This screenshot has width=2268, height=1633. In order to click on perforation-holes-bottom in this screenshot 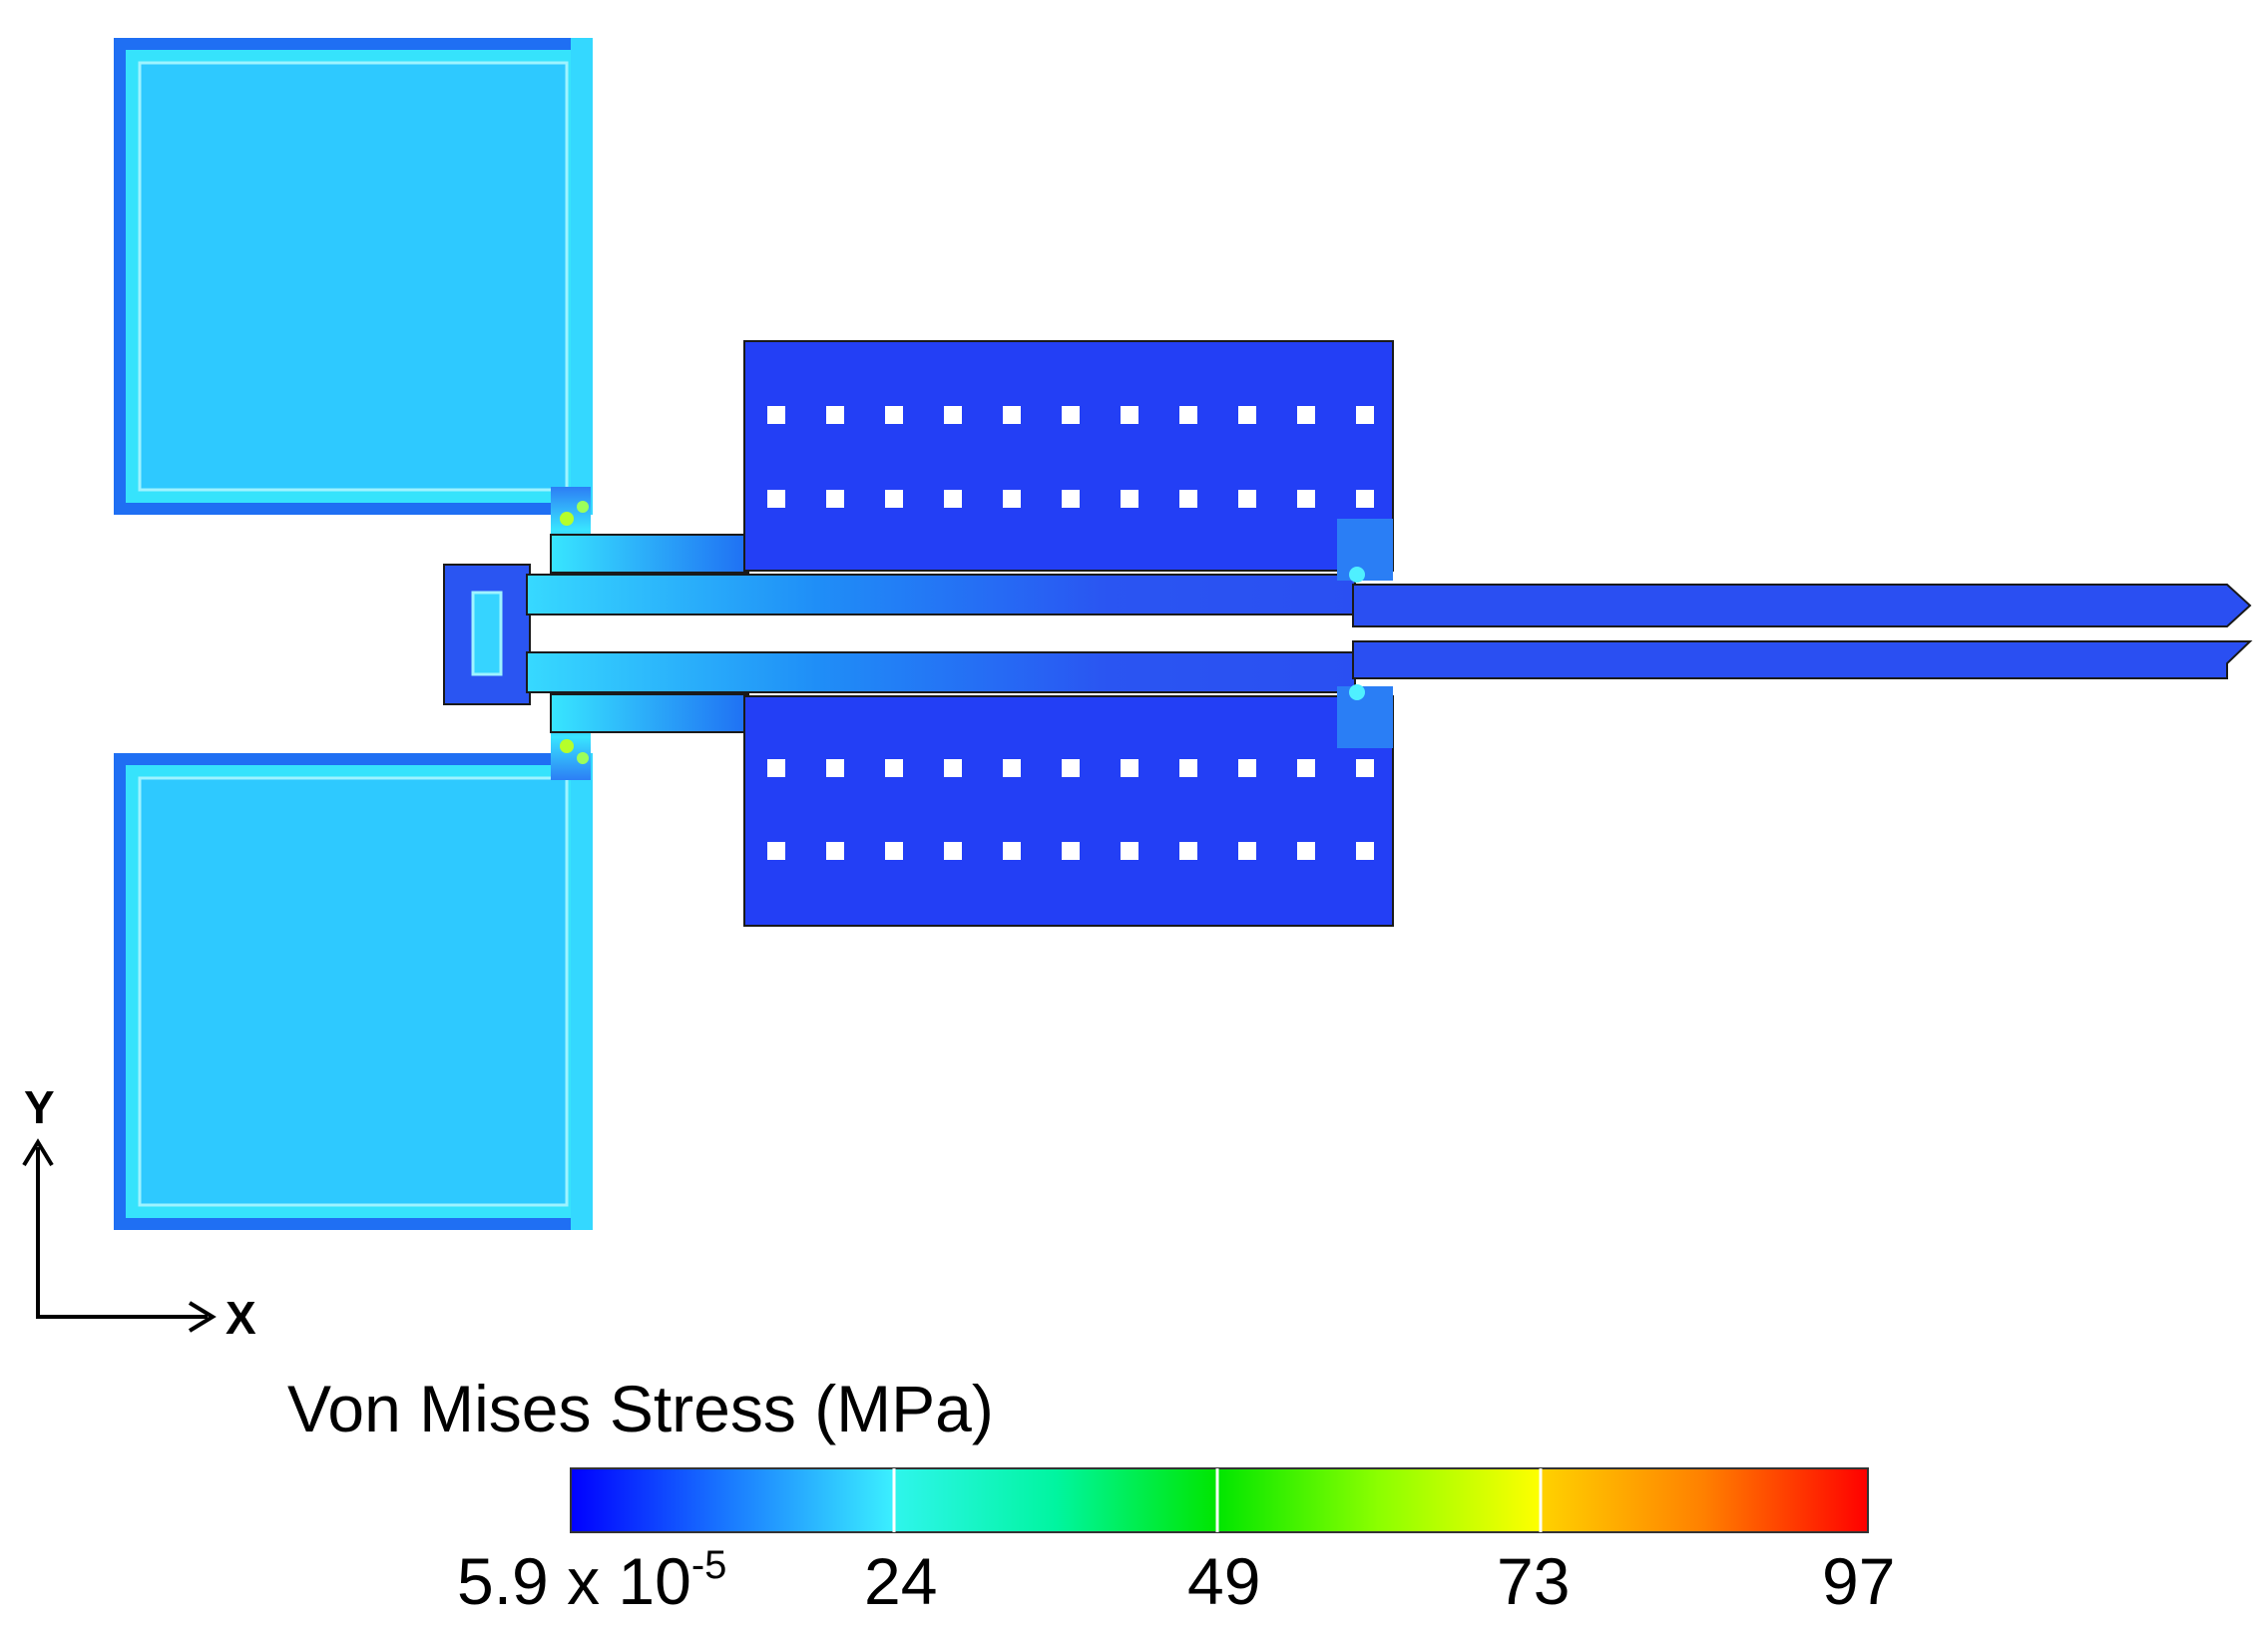, I will do `click(1071, 810)`.